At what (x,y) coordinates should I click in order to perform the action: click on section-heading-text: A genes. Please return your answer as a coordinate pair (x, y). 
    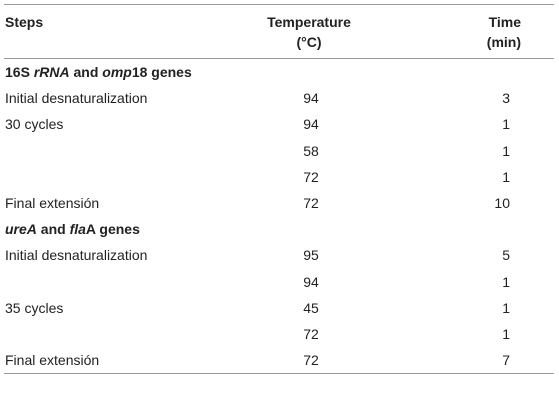
    Looking at the image, I should click on (112, 229).